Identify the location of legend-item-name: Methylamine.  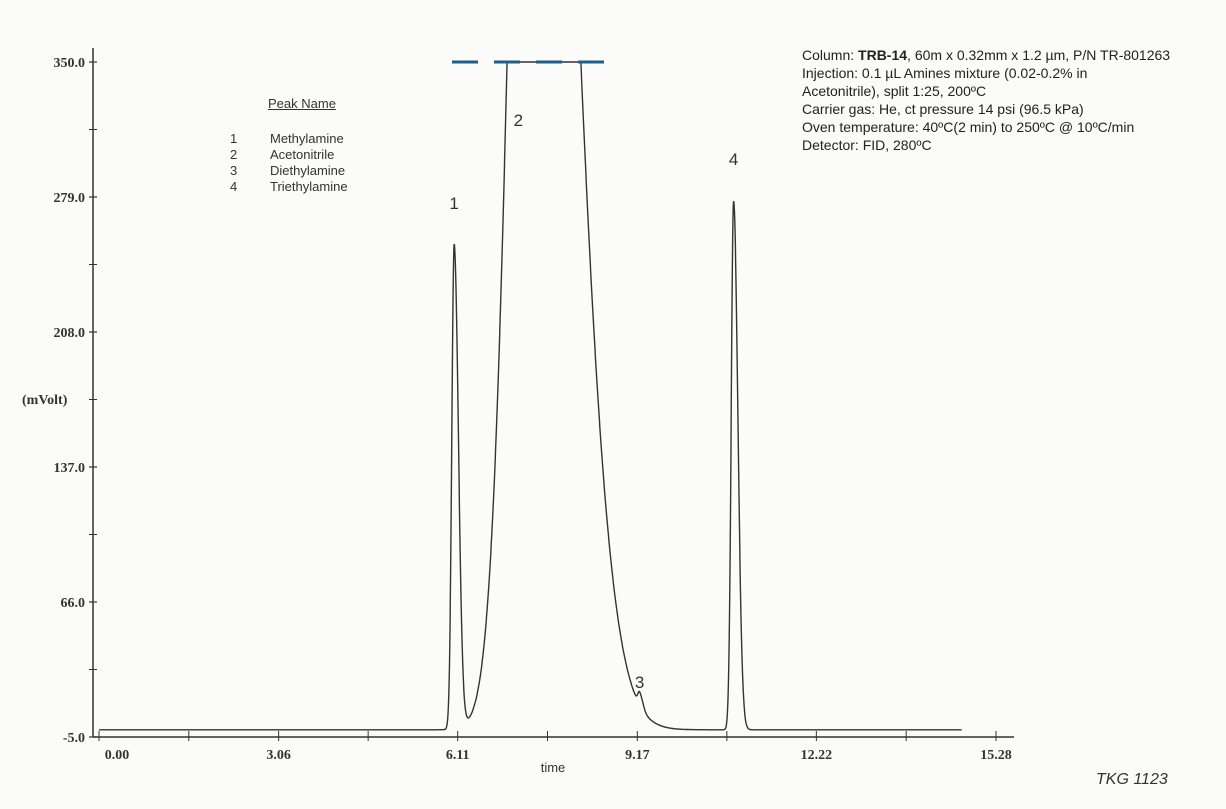
(307, 138).